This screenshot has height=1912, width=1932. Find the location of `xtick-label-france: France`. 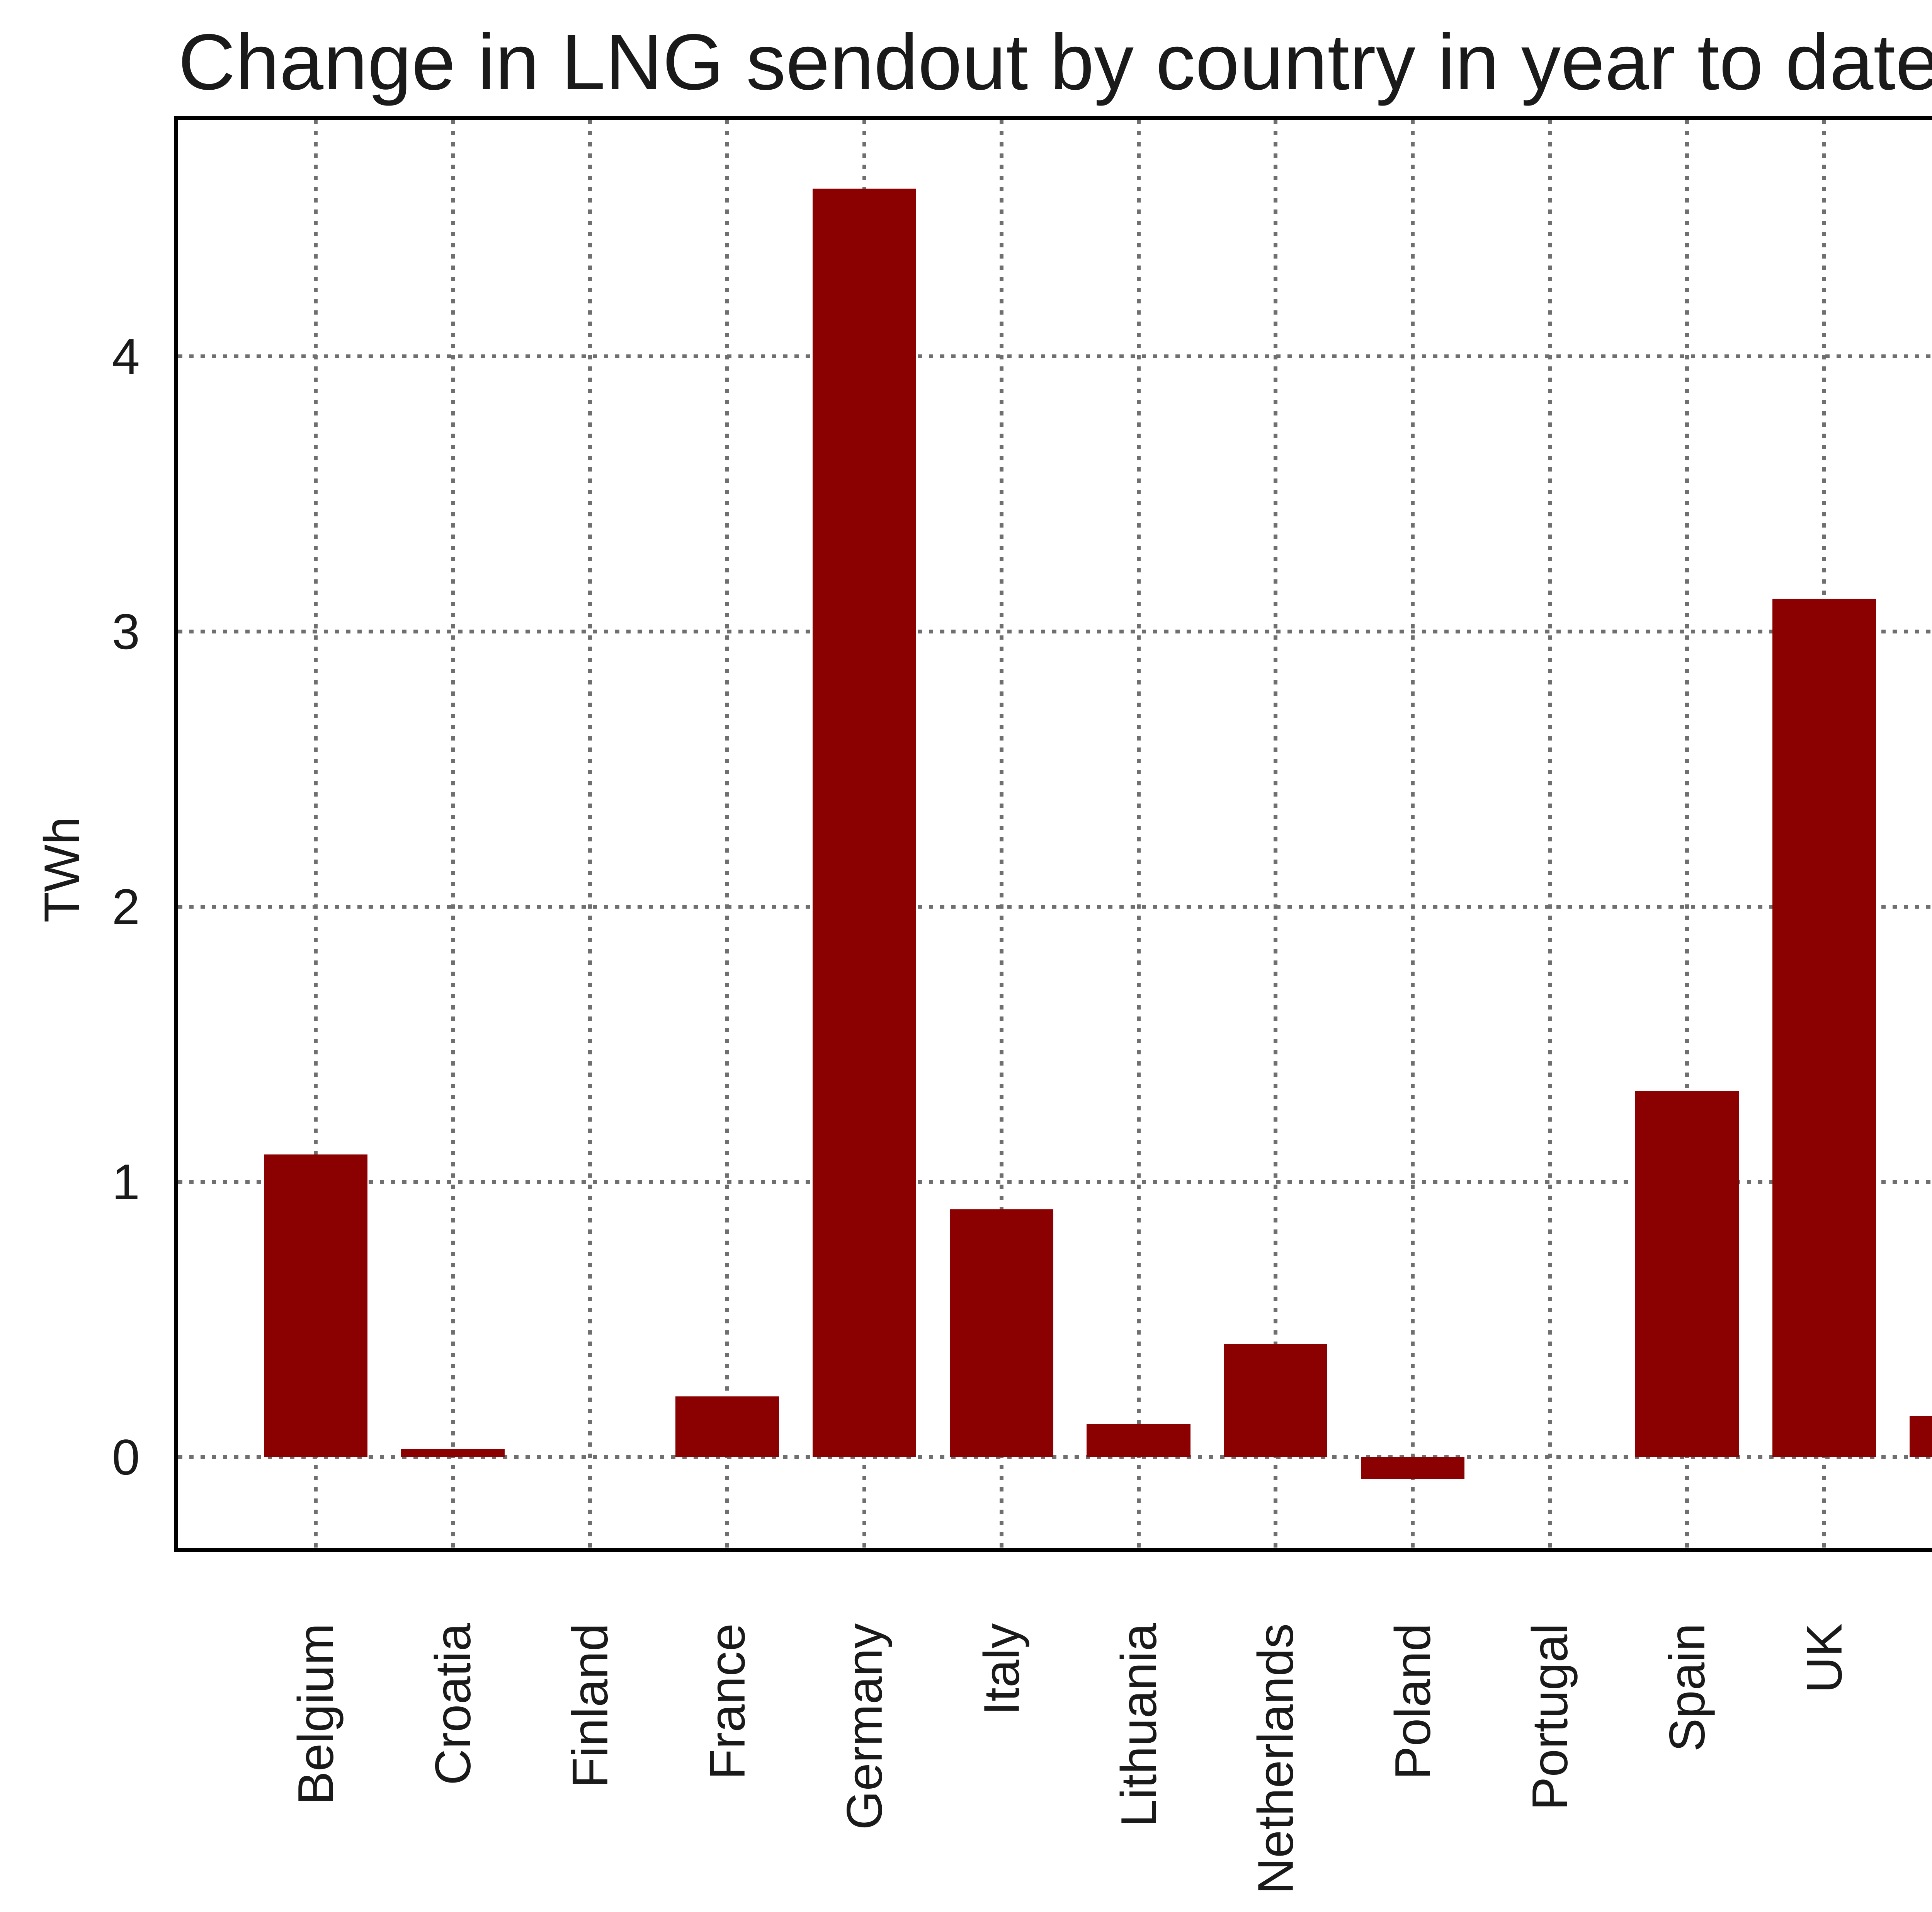

xtick-label-france: France is located at coordinates (727, 1701).